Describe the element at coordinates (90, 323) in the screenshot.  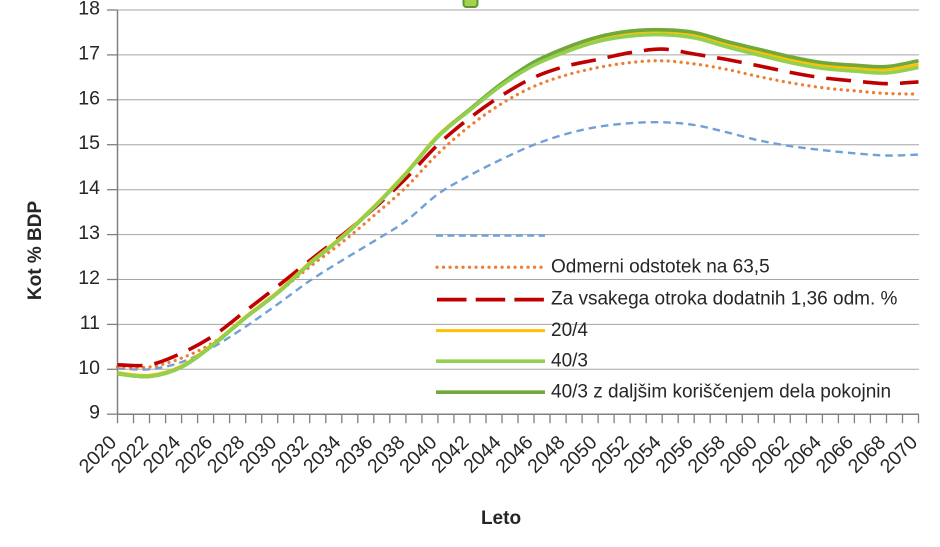
I see `svg-text: 11` at that location.